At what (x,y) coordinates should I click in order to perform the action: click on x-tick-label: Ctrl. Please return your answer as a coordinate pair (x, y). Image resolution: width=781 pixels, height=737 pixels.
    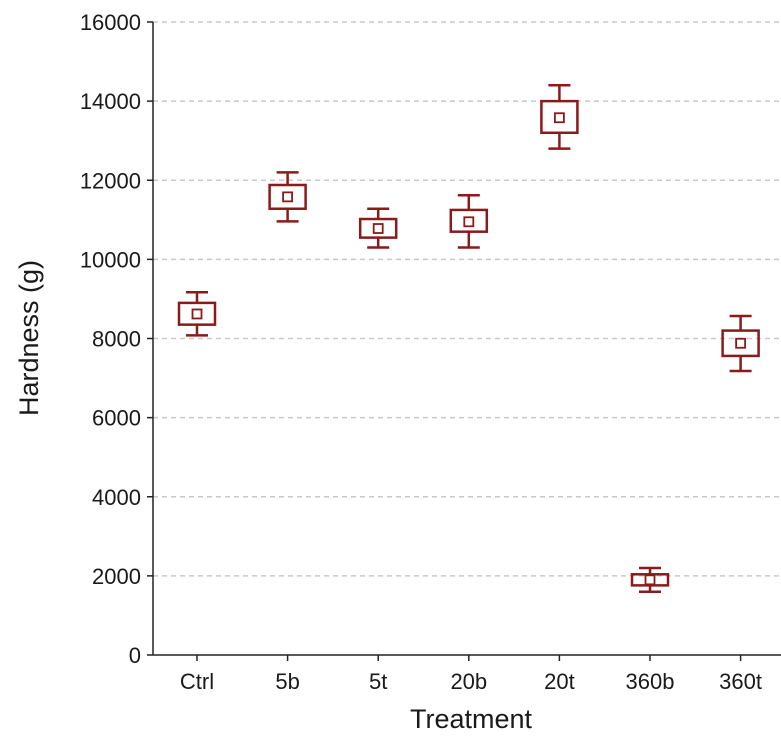
    Looking at the image, I should click on (197, 681).